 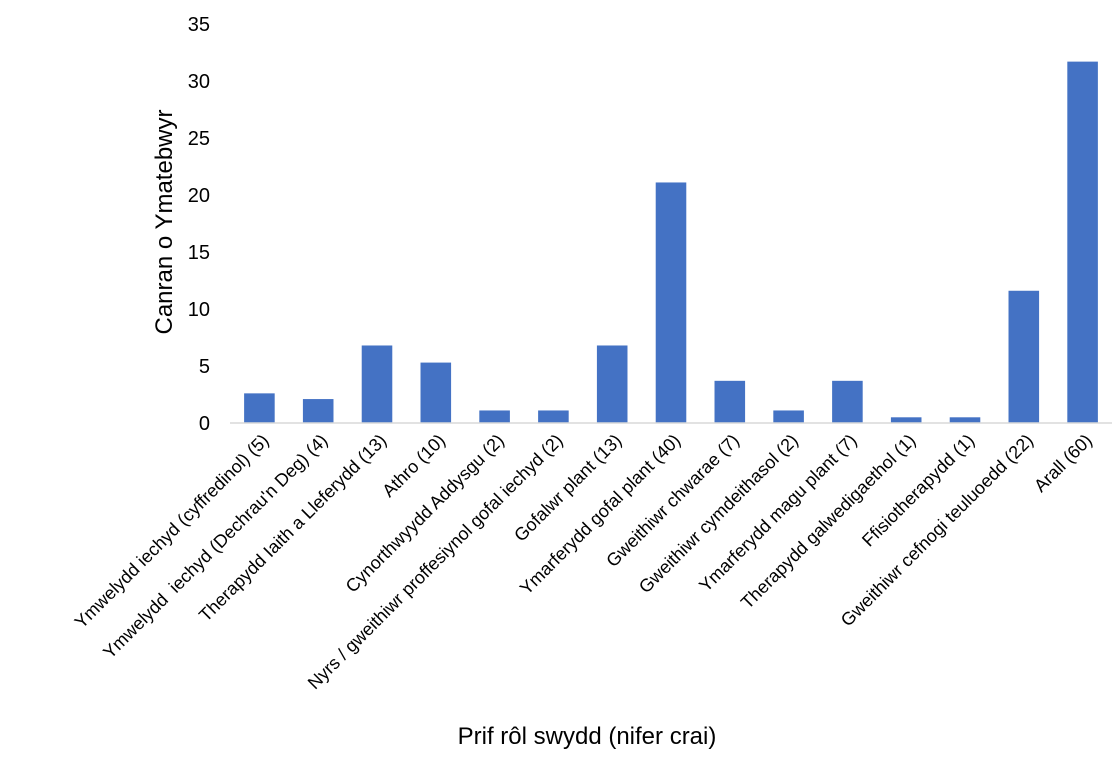 I want to click on x-category-label: Ffisiotherapydd (1), so click(x=918, y=490).